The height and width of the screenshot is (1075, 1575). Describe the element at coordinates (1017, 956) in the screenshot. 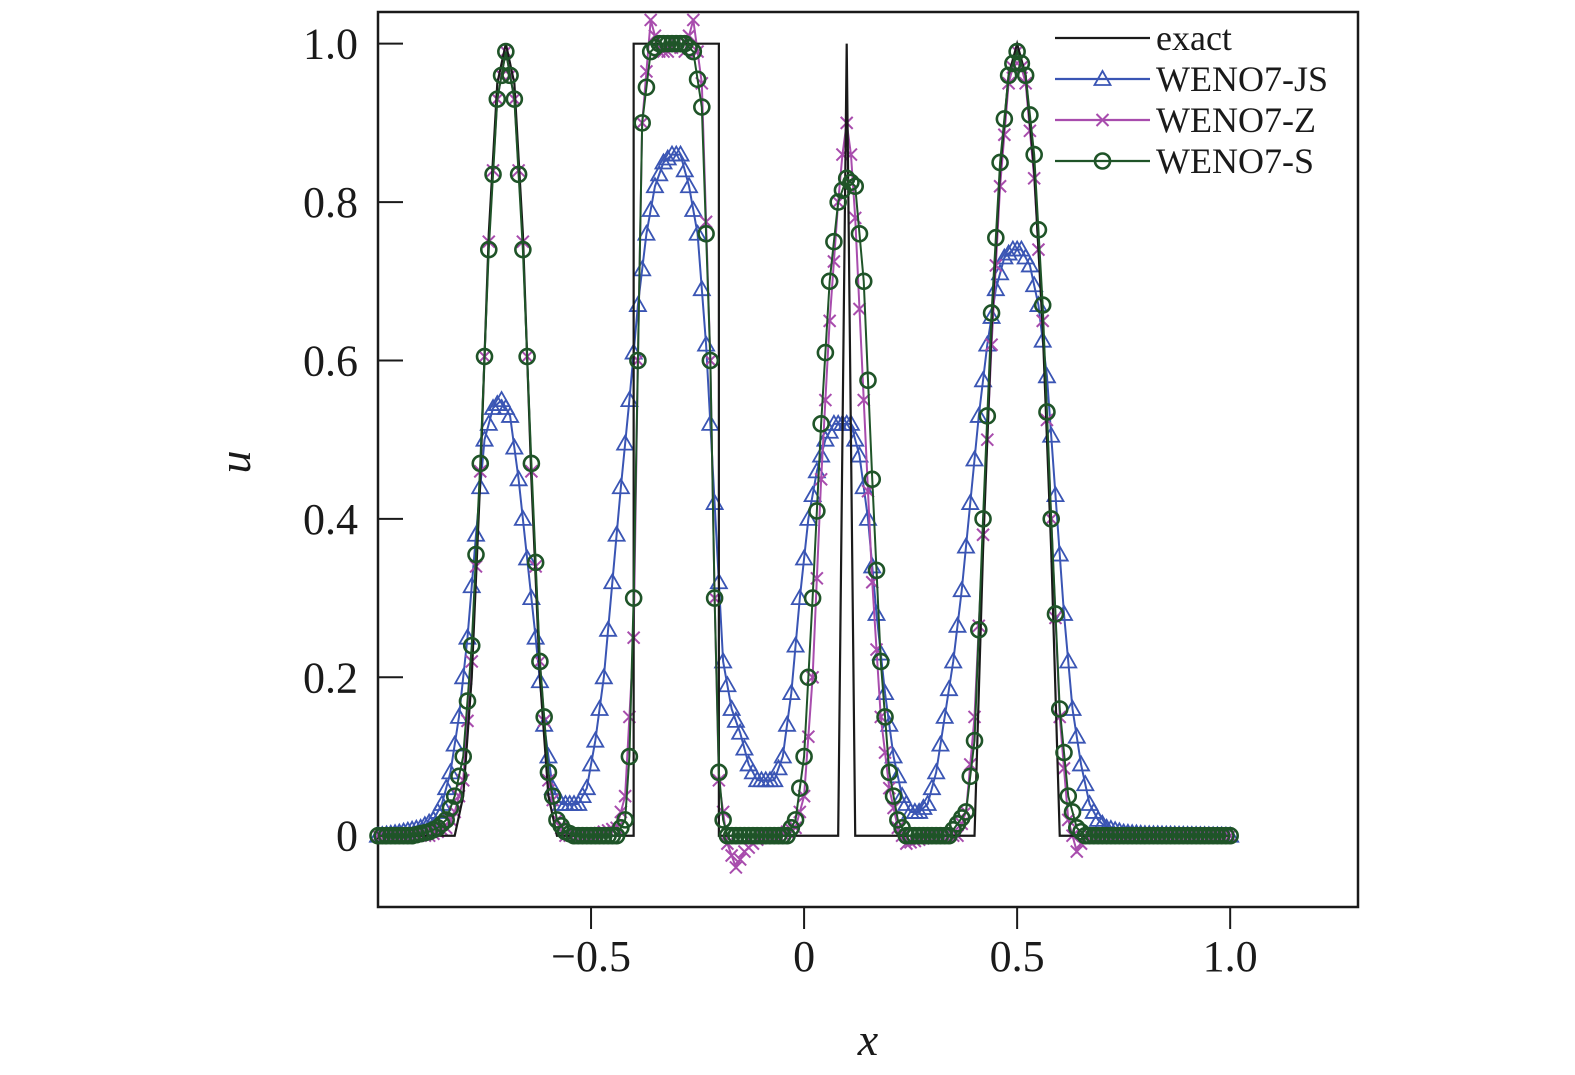

I see `x-tick-label: 0.5` at that location.